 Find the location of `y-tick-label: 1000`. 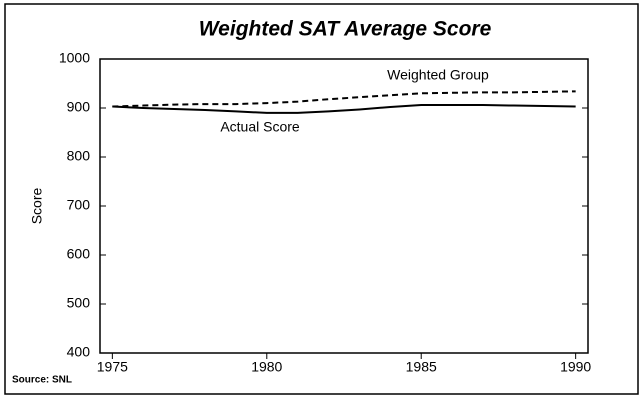

y-tick-label: 1000 is located at coordinates (74, 58).